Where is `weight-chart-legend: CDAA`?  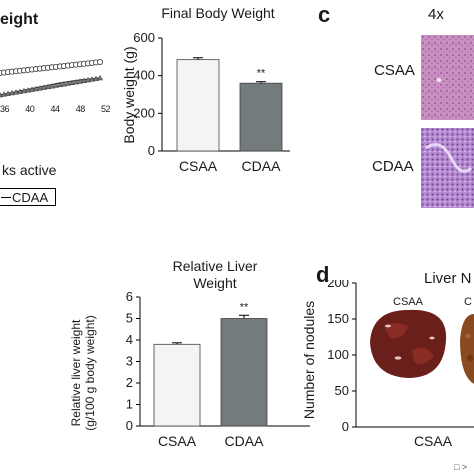
weight-chart-legend: CDAA is located at coordinates (28, 197).